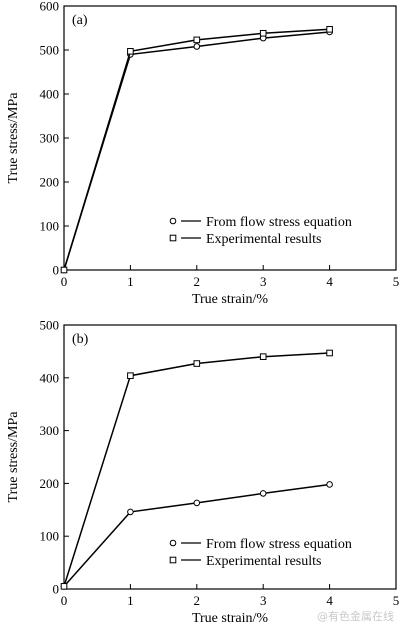 Image resolution: width=400 pixels, height=628 pixels. I want to click on watermark: @有色金属在线, so click(355, 616).